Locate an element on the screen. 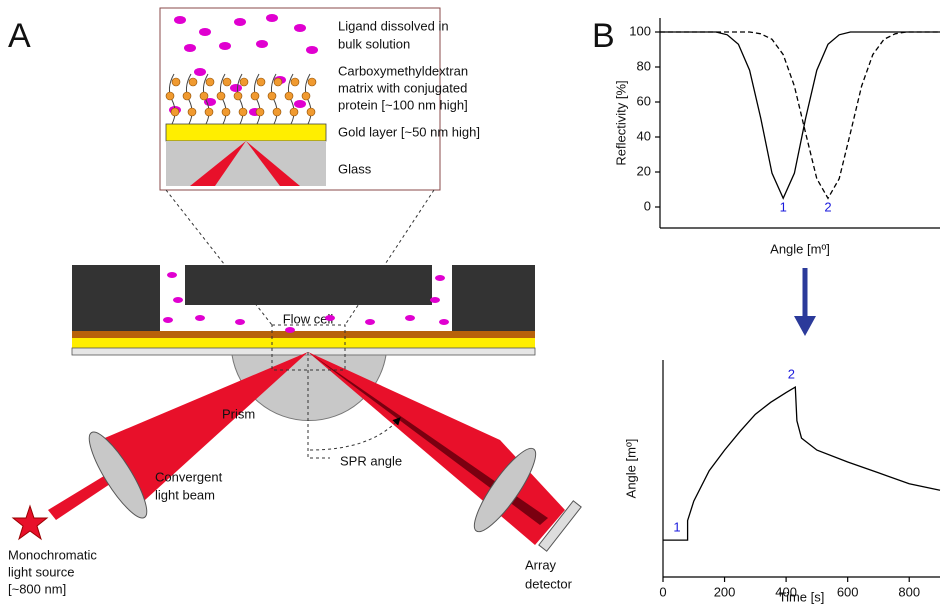 Image resolution: width=944 pixels, height=604 pixels. inset-text: Gold layer [~50 nm high] is located at coordinates (409, 131).